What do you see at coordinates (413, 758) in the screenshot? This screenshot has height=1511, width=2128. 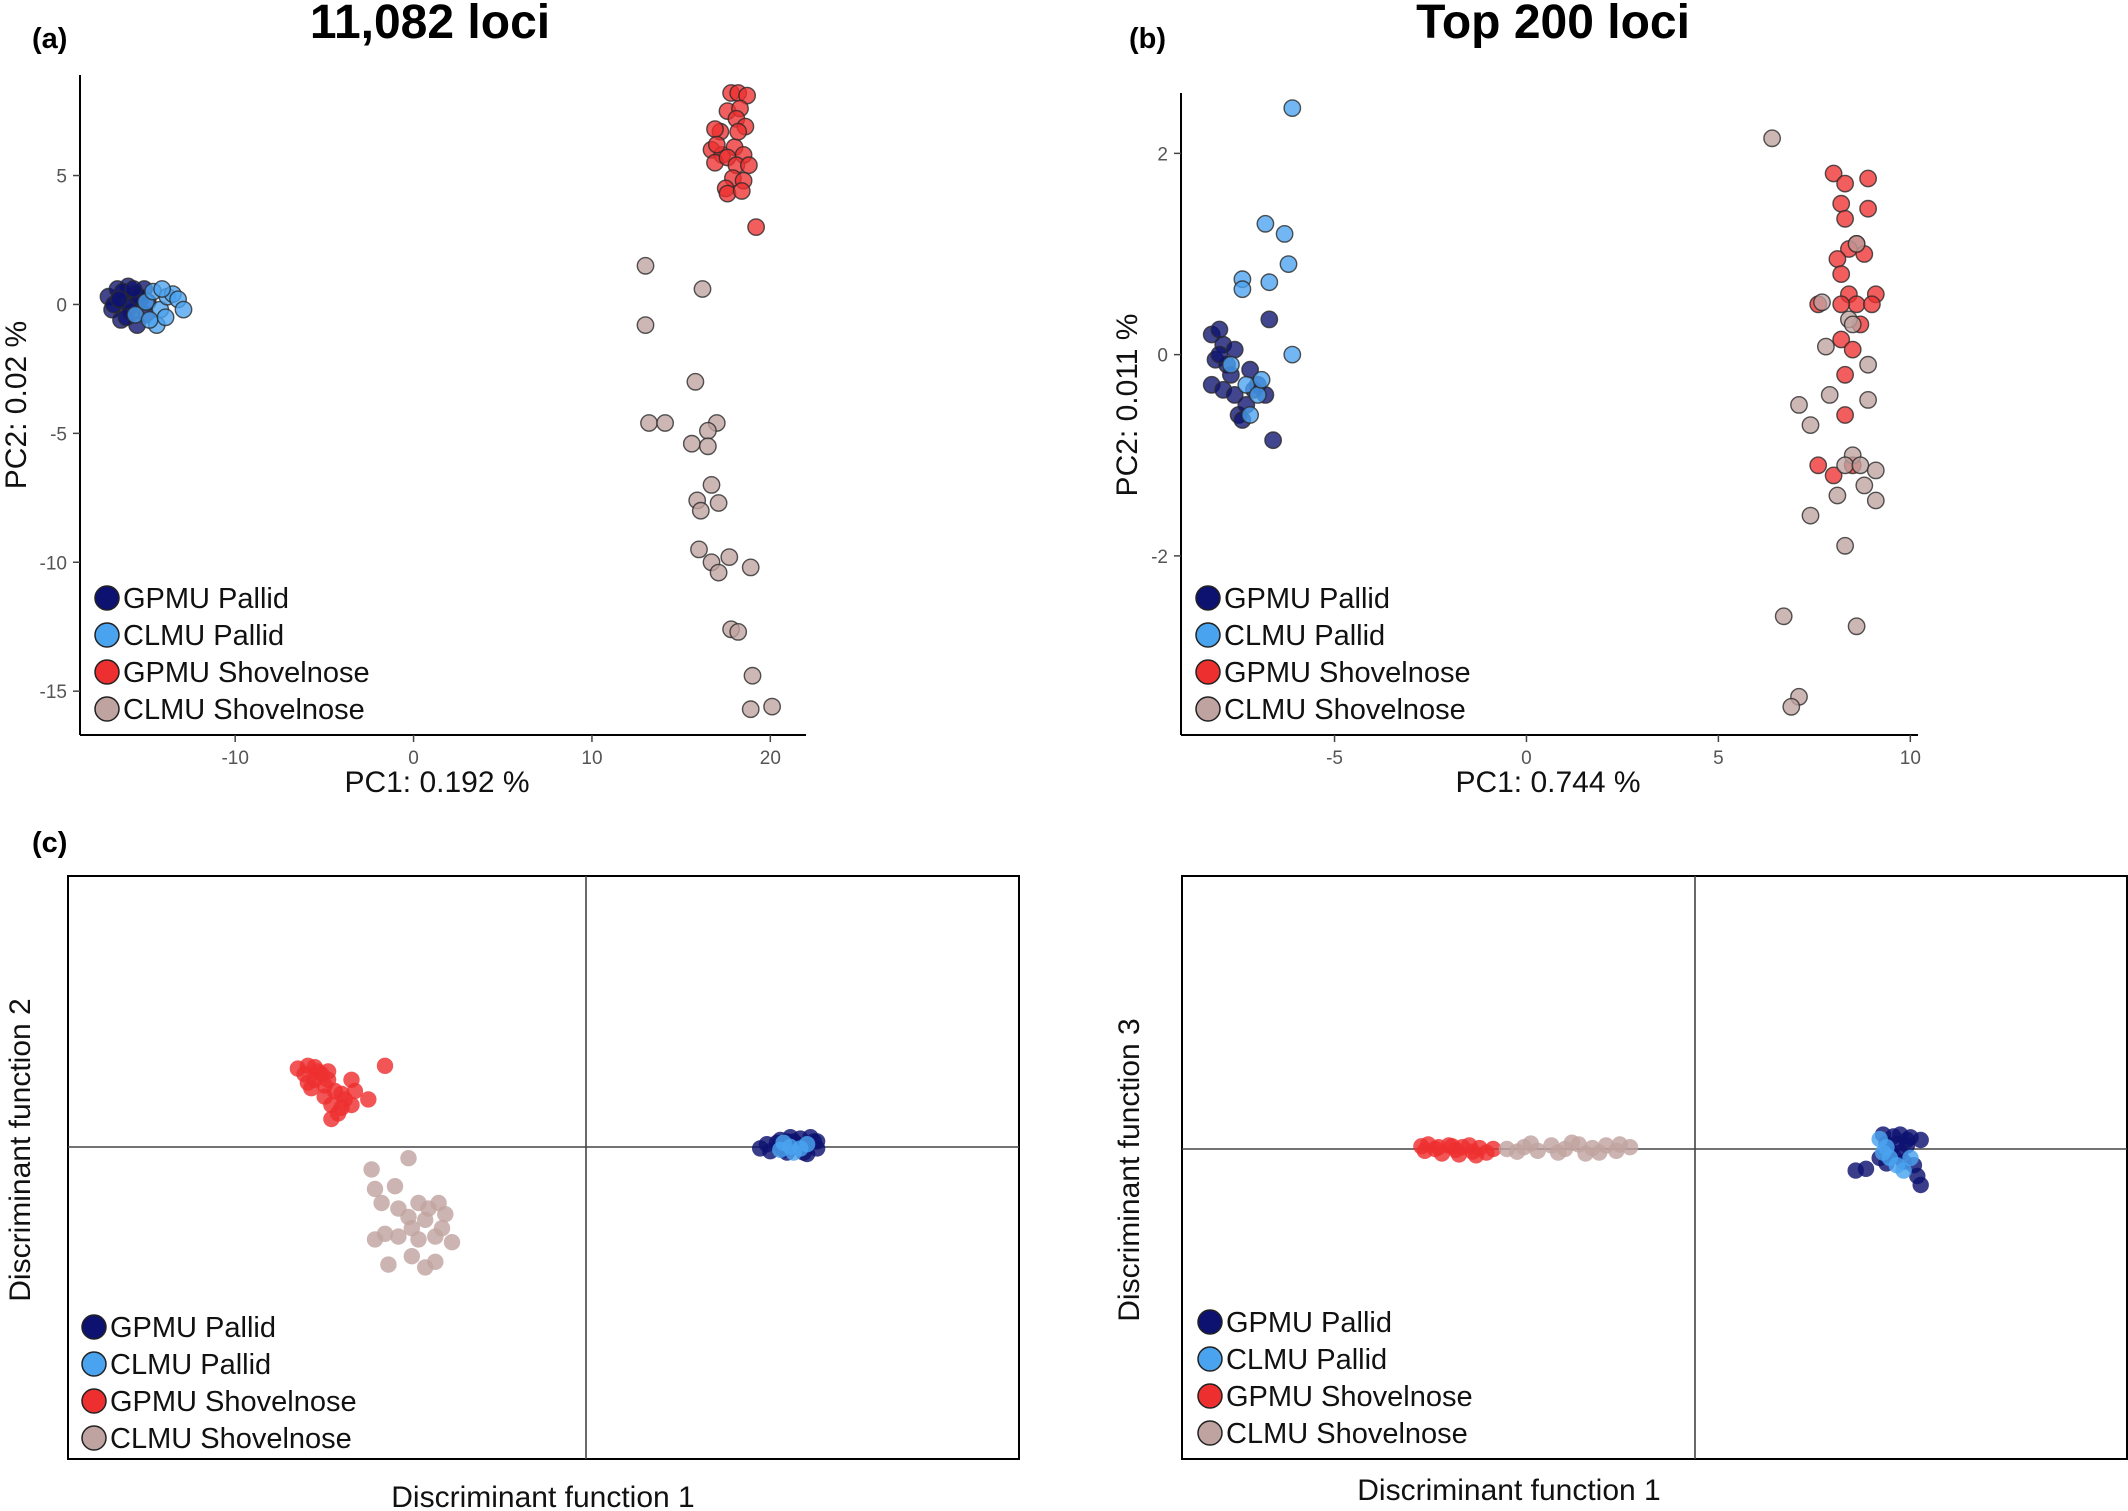 I see `x-tick-label: 0` at bounding box center [413, 758].